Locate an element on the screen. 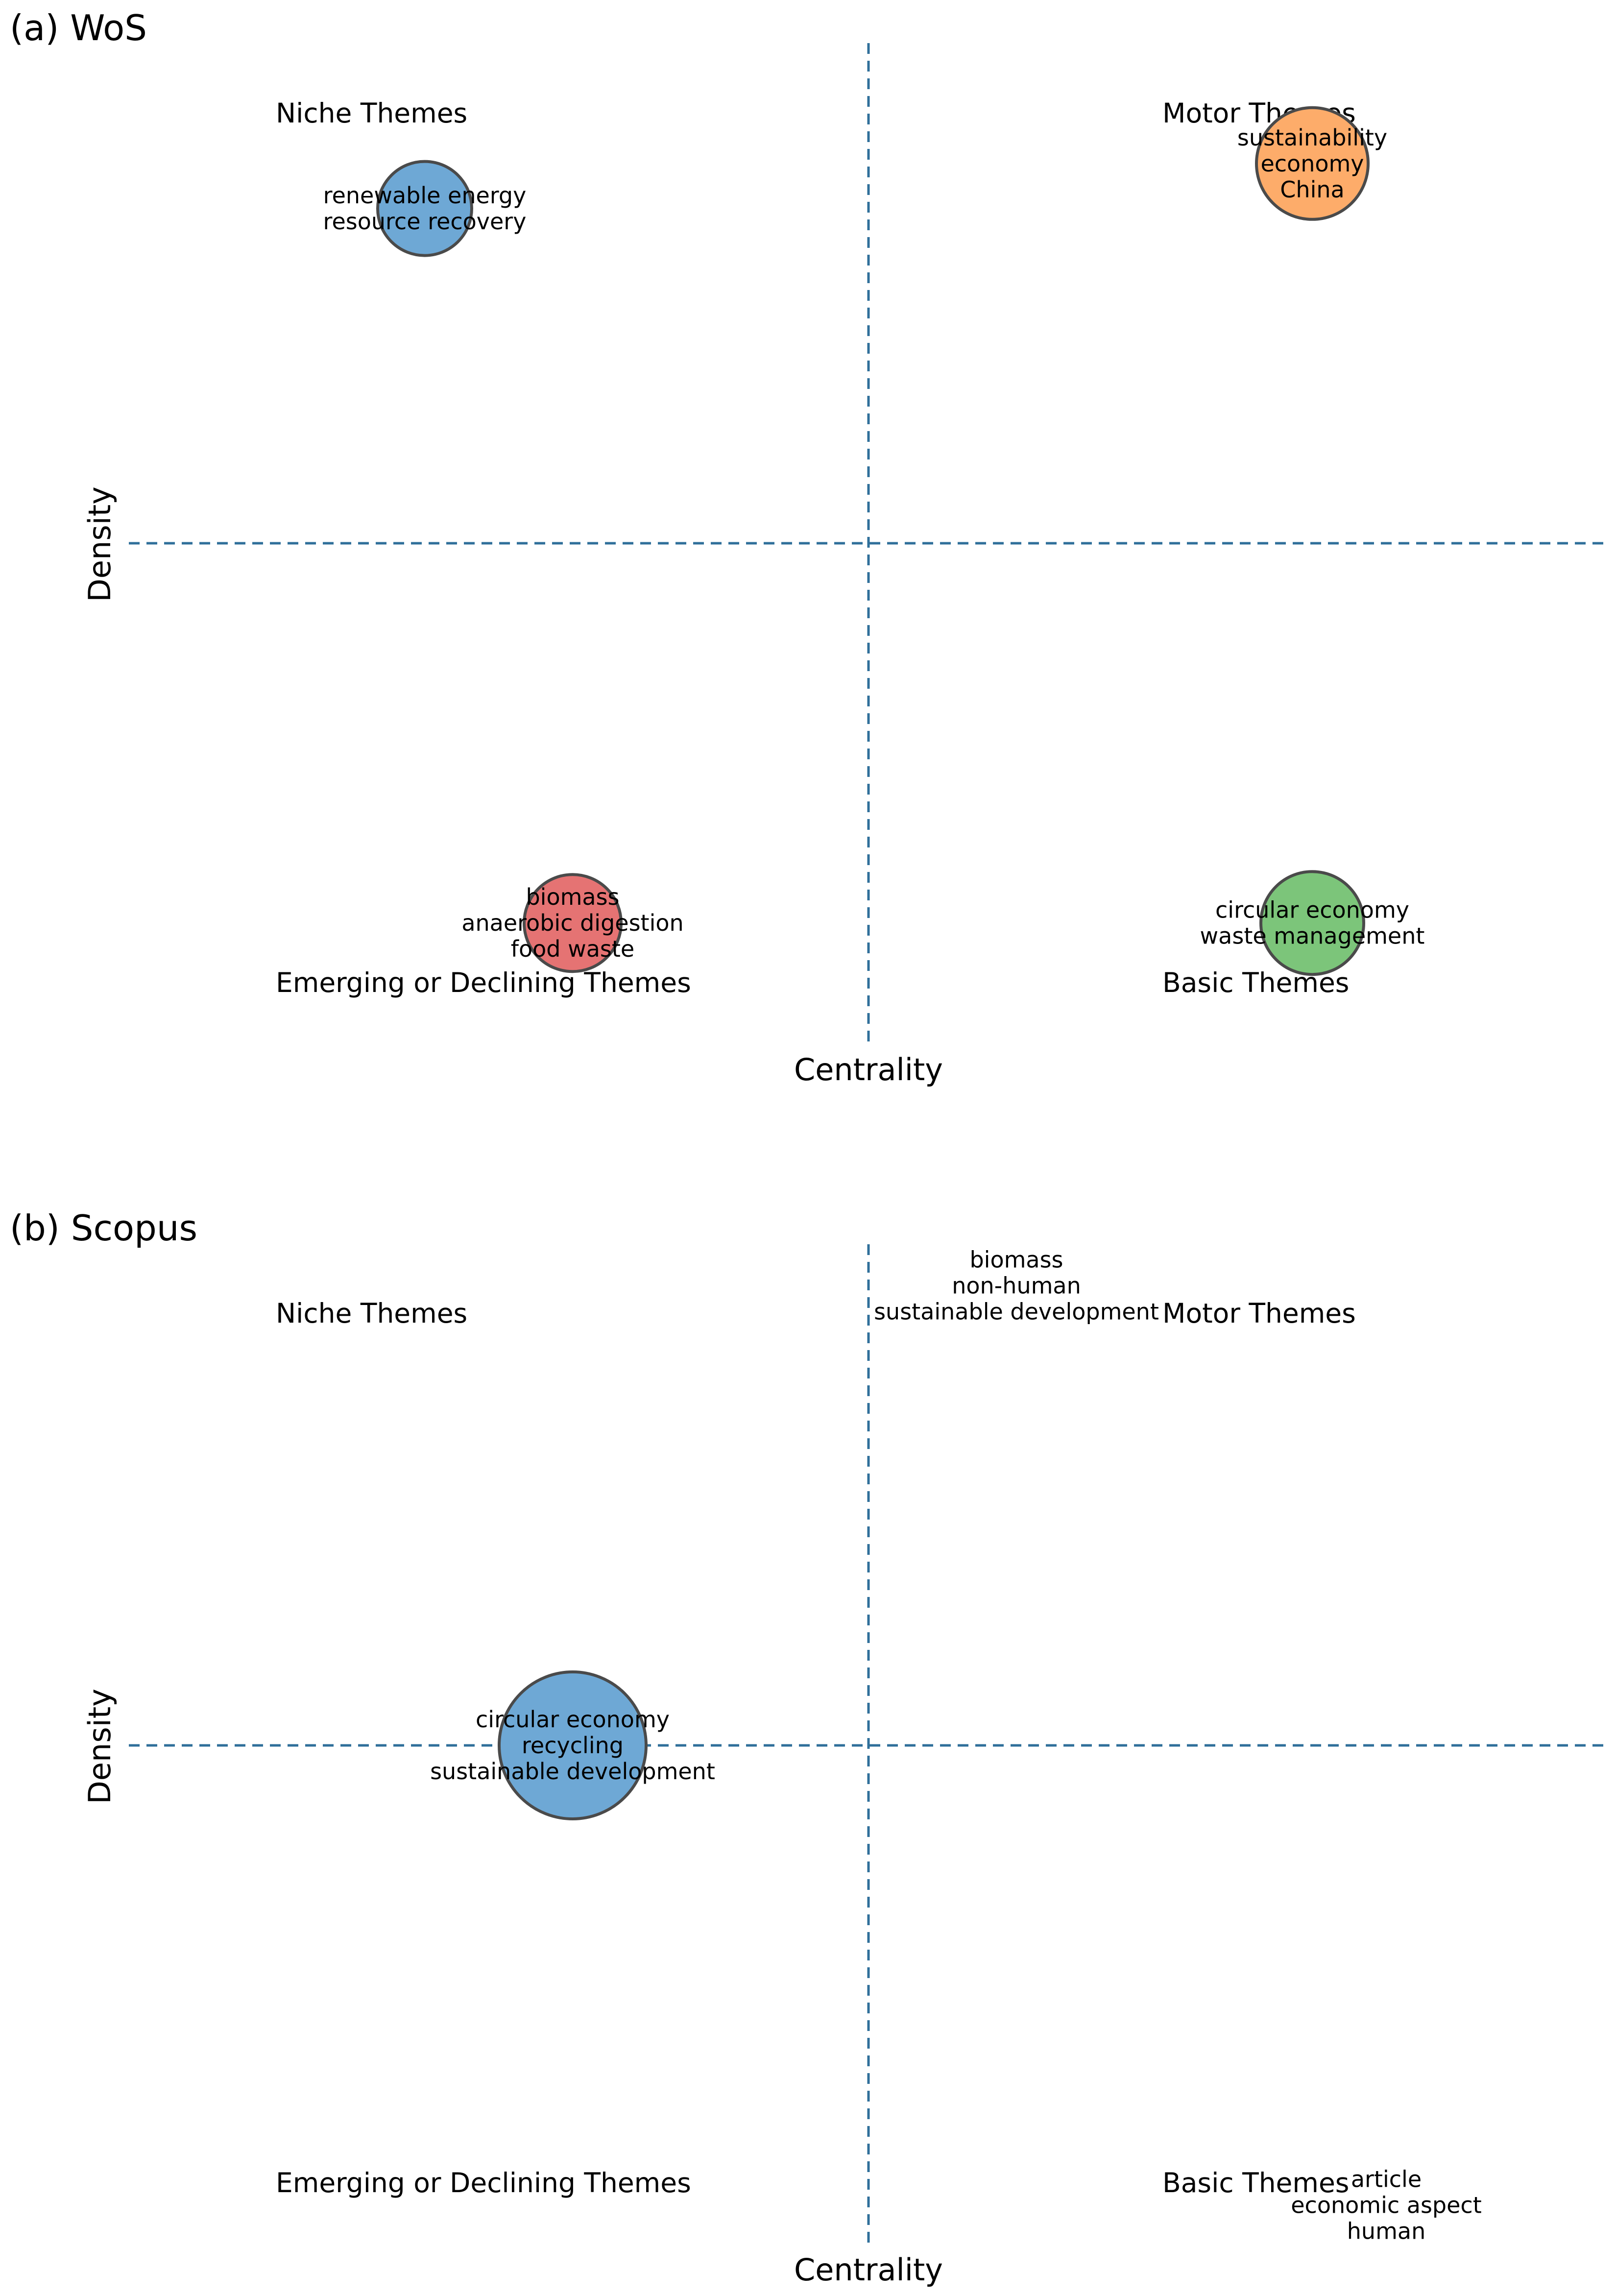 The image size is (1616, 2296). cluster-label: renewable energy is located at coordinates (425, 195).